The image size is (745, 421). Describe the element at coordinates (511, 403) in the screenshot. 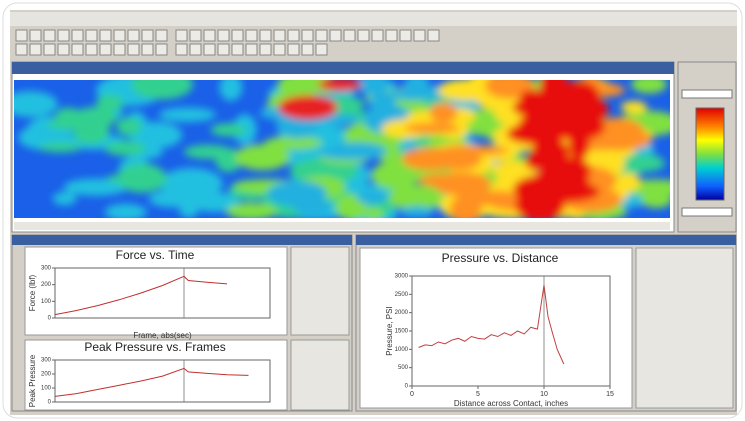

I see `x-axis-label: Distance across Contact, inches` at that location.